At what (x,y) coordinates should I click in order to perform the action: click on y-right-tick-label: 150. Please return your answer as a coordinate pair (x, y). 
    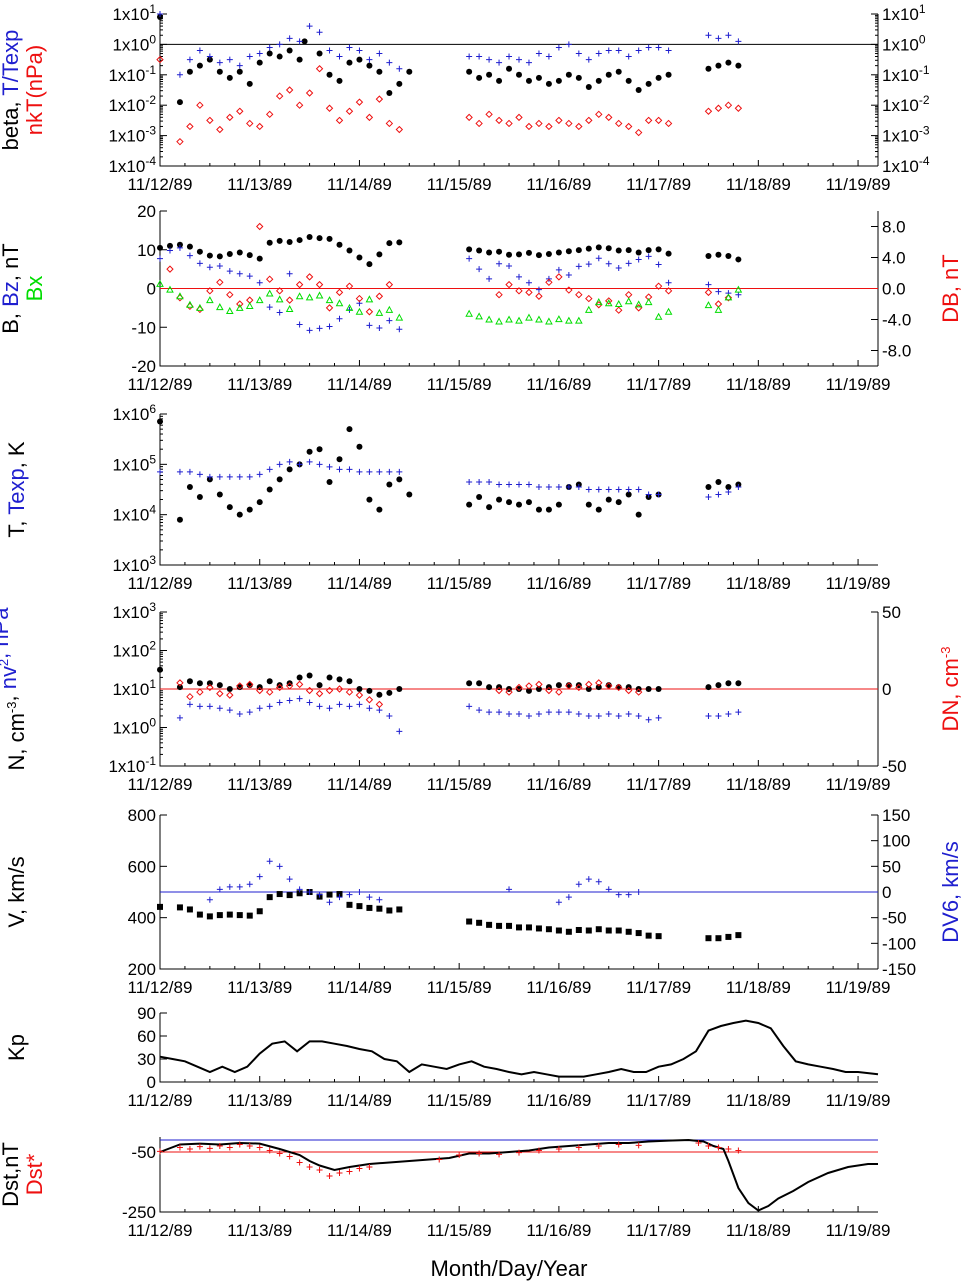
    Looking at the image, I should click on (896, 815).